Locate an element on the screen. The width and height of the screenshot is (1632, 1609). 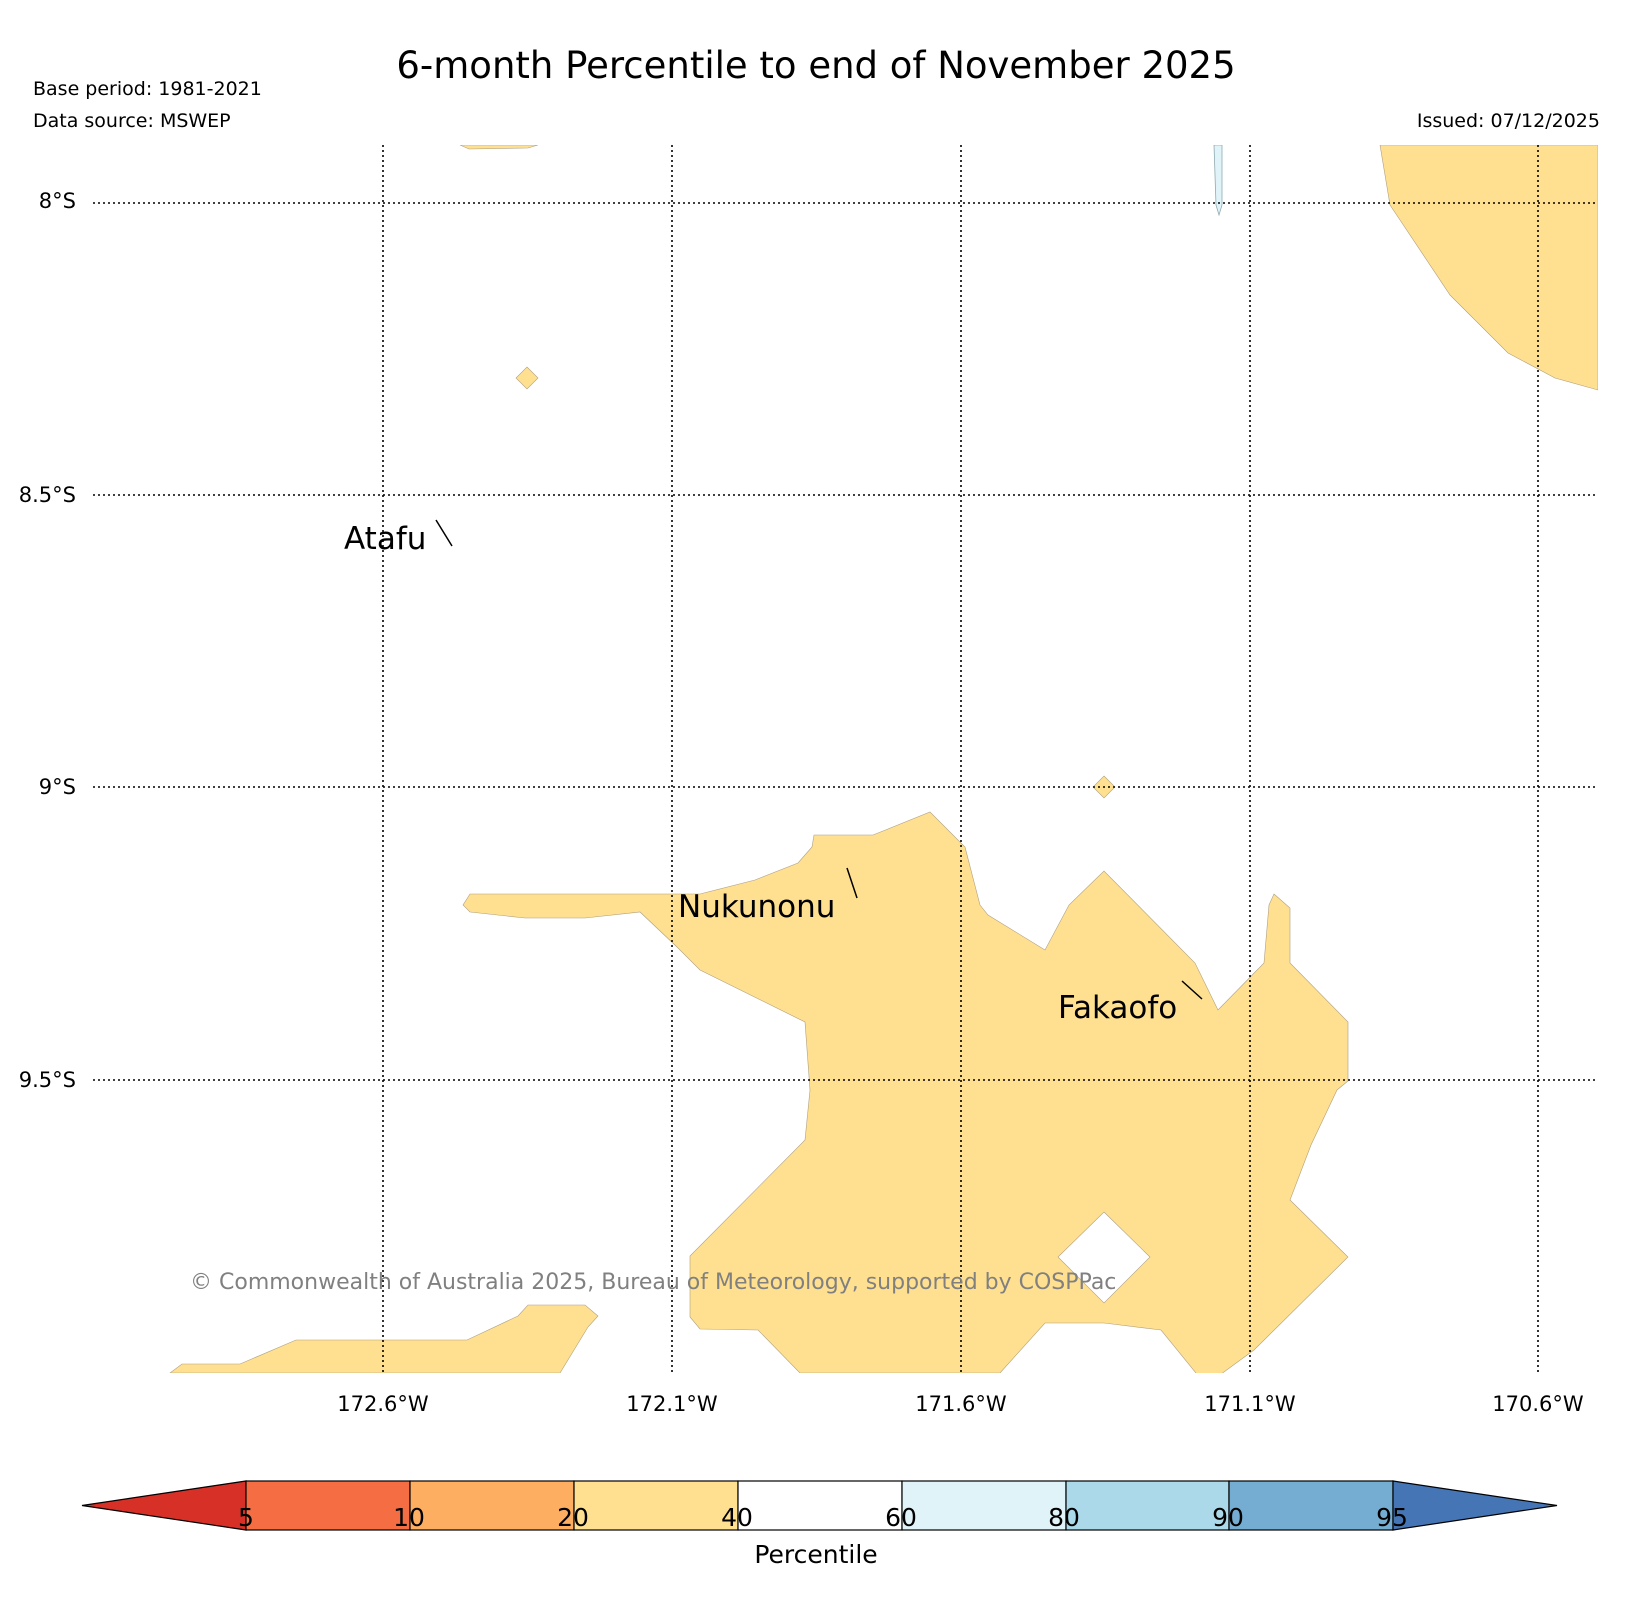
lat-label-8s: 8°S is located at coordinates (57, 201).